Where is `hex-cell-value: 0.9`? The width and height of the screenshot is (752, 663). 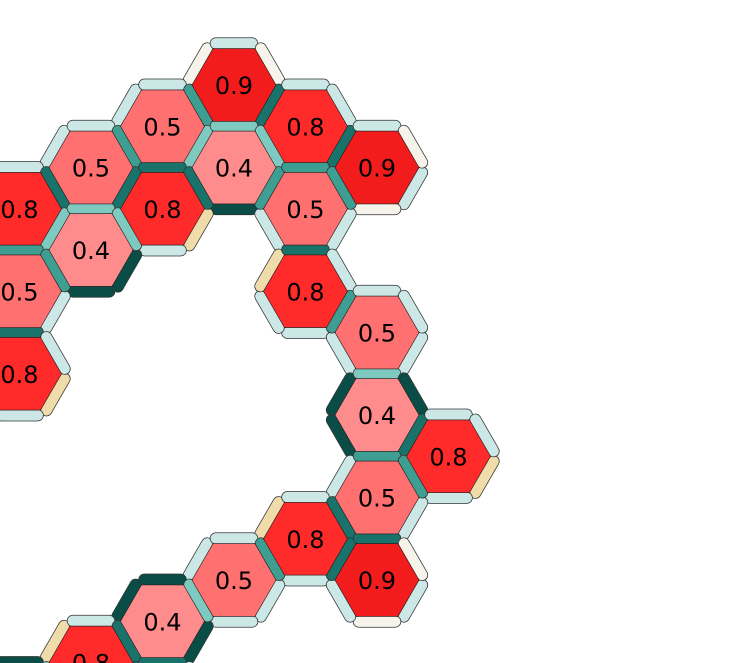 hex-cell-value: 0.9 is located at coordinates (234, 86).